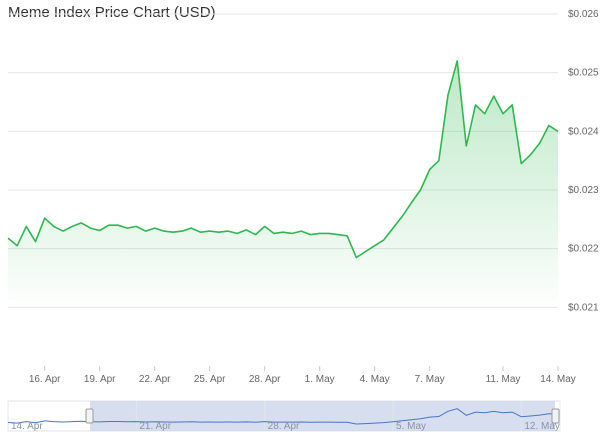  Describe the element at coordinates (430, 379) in the screenshot. I see `x-tick-label: 7. May` at that location.